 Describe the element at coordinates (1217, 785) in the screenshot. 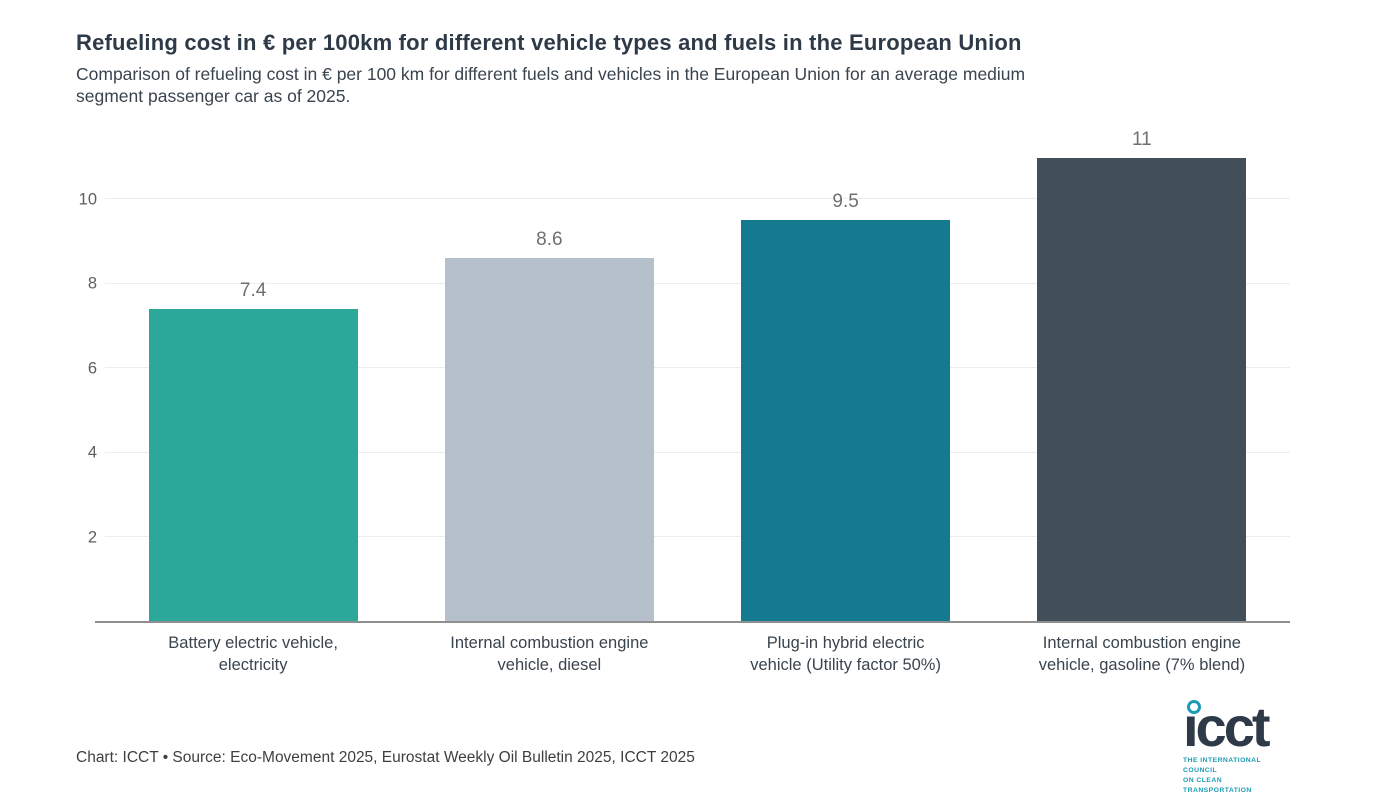

I see `icct-tagline-line2: ON CLEAN TRANSPORTATION` at that location.